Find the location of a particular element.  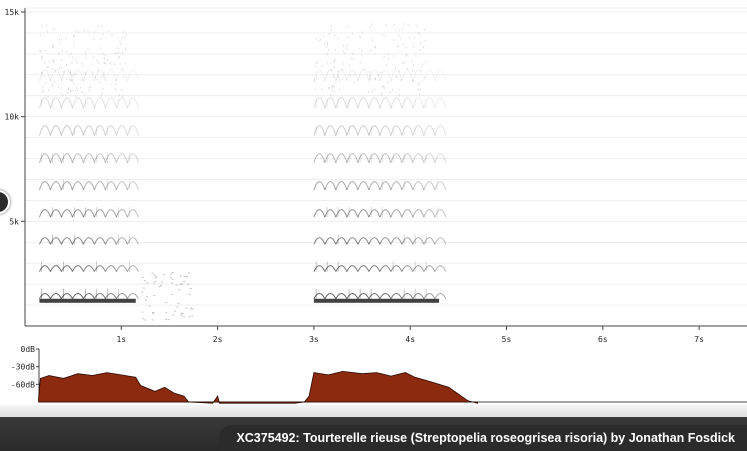

time-tick-label: 1s is located at coordinates (121, 339).